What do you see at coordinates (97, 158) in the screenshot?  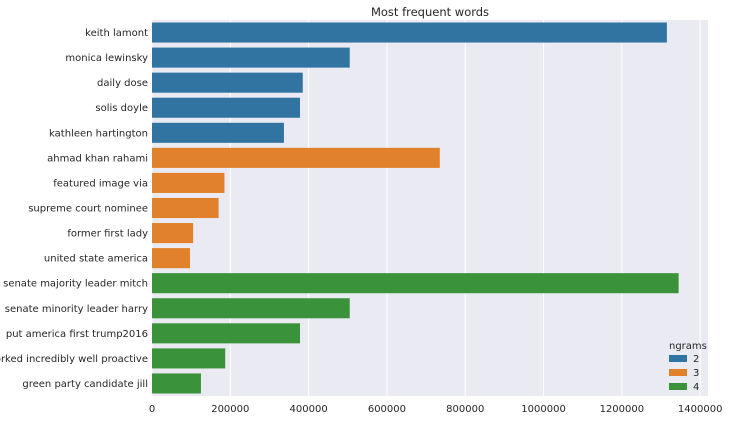 I see `category-label: ahmad khan rahami` at bounding box center [97, 158].